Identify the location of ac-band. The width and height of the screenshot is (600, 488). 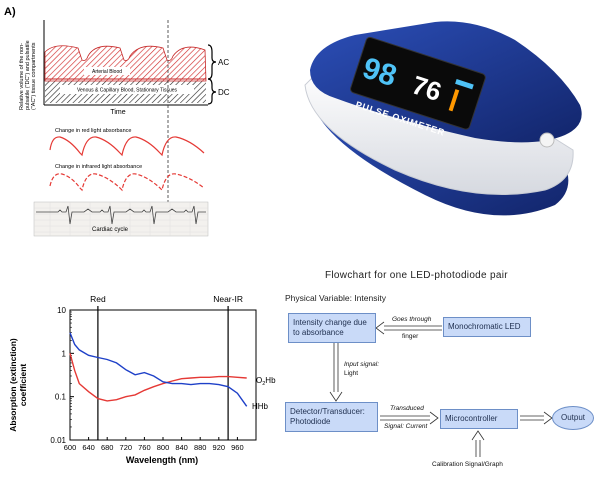
(125, 63).